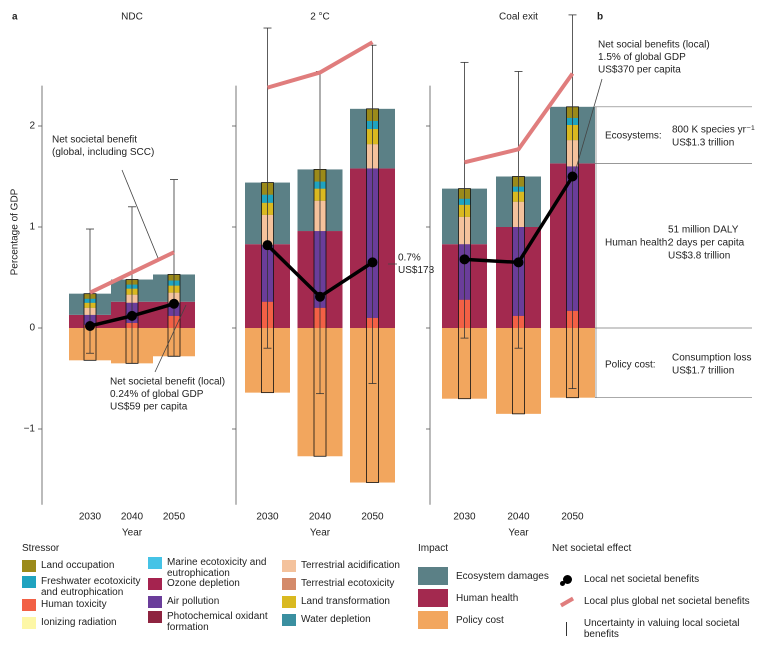  What do you see at coordinates (41, 548) in the screenshot?
I see `legend-title: Stressor` at bounding box center [41, 548].